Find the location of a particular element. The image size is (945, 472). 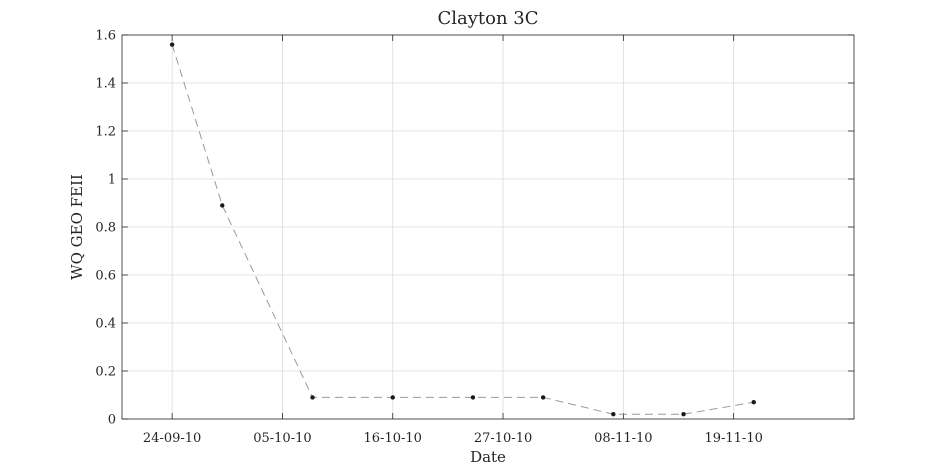

y-tick-labels: 0 0.2 0.4 0.6 0.8 1 1.2 1.4 1.6 is located at coordinates (105, 228).